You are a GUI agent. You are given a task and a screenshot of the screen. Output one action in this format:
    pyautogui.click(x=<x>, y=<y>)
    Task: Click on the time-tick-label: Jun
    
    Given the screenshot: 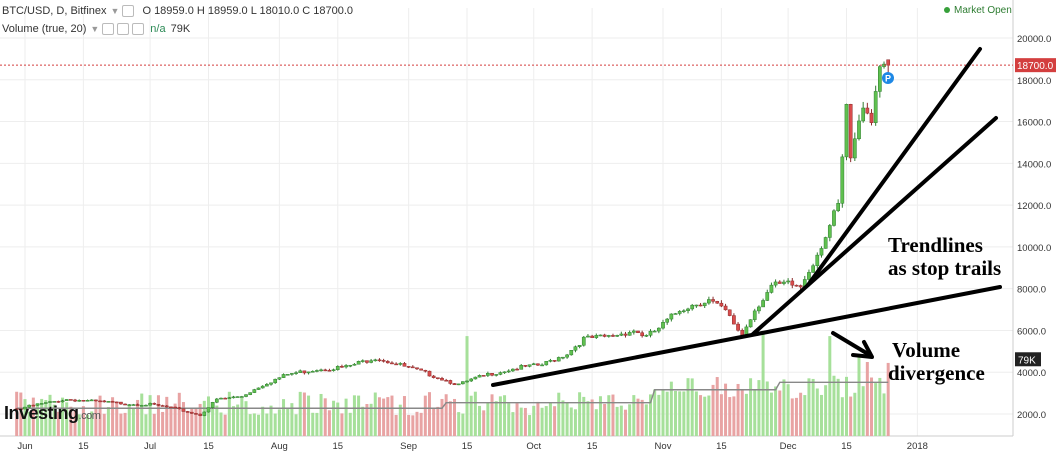 What is the action you would take?
    pyautogui.click(x=24, y=446)
    